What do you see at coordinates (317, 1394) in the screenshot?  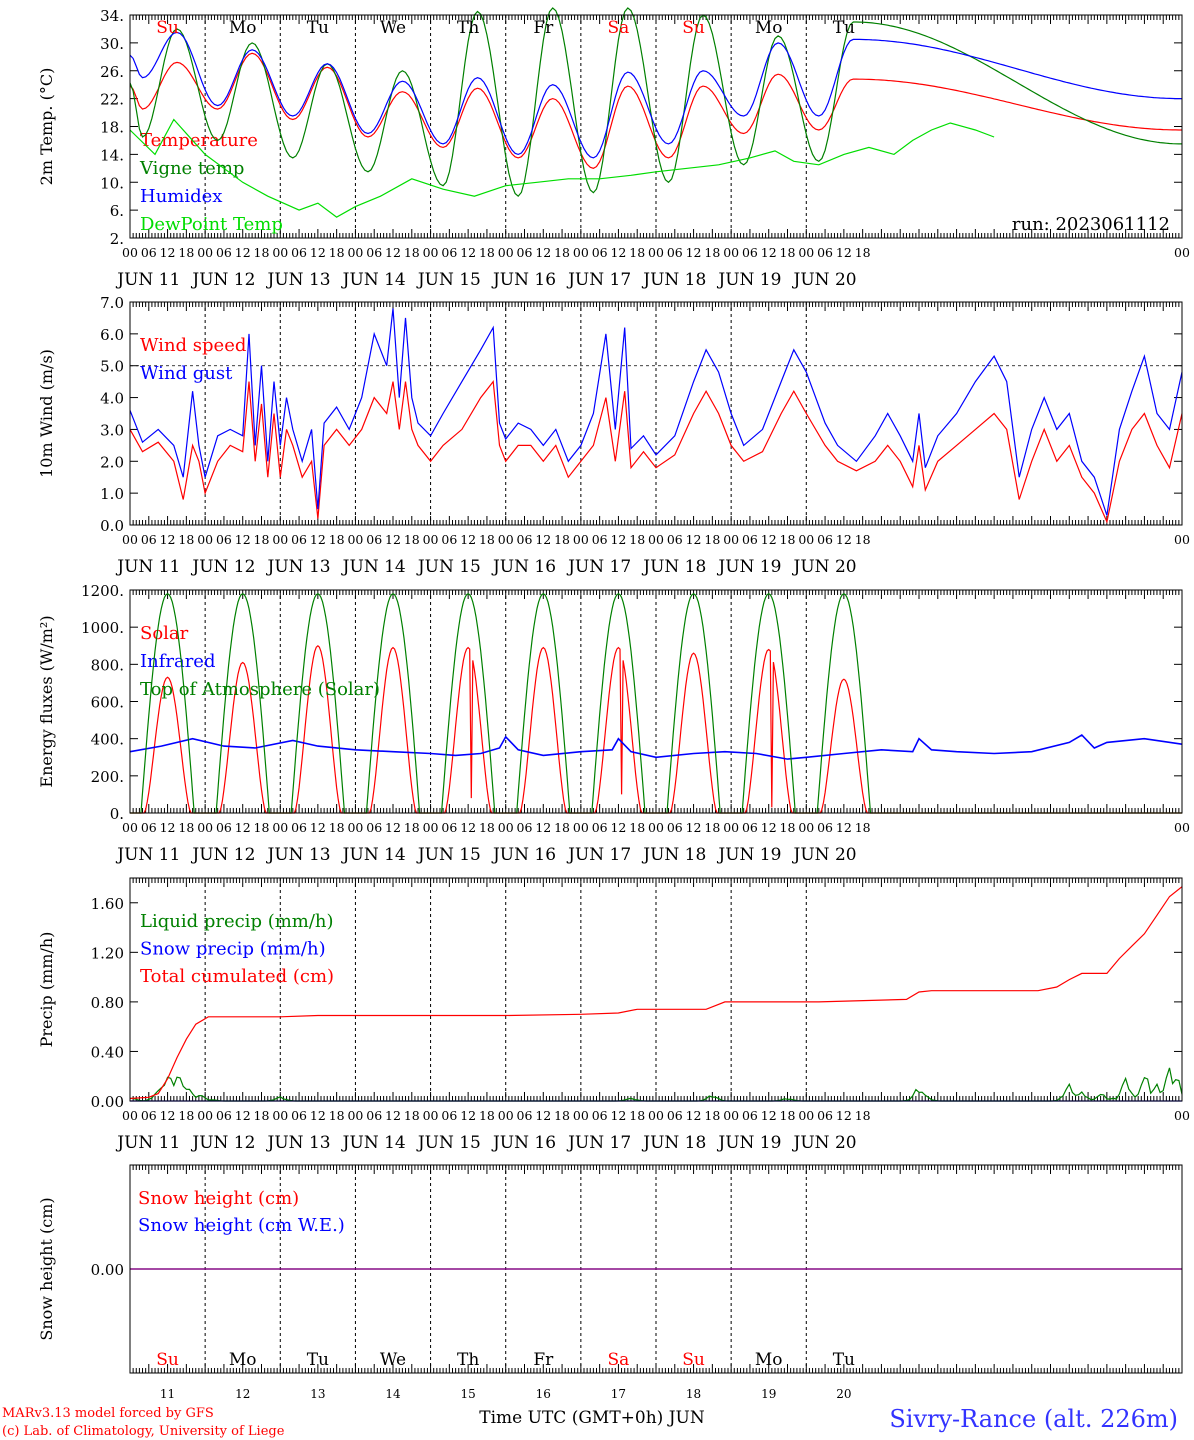 I see `day-number-label: 13` at bounding box center [317, 1394].